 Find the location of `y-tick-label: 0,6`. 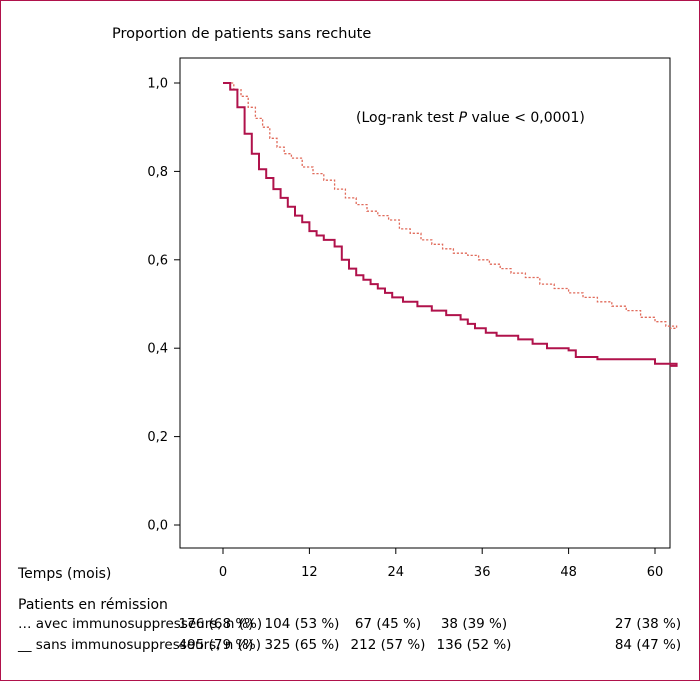

y-tick-label: 0,6 is located at coordinates (157, 260).